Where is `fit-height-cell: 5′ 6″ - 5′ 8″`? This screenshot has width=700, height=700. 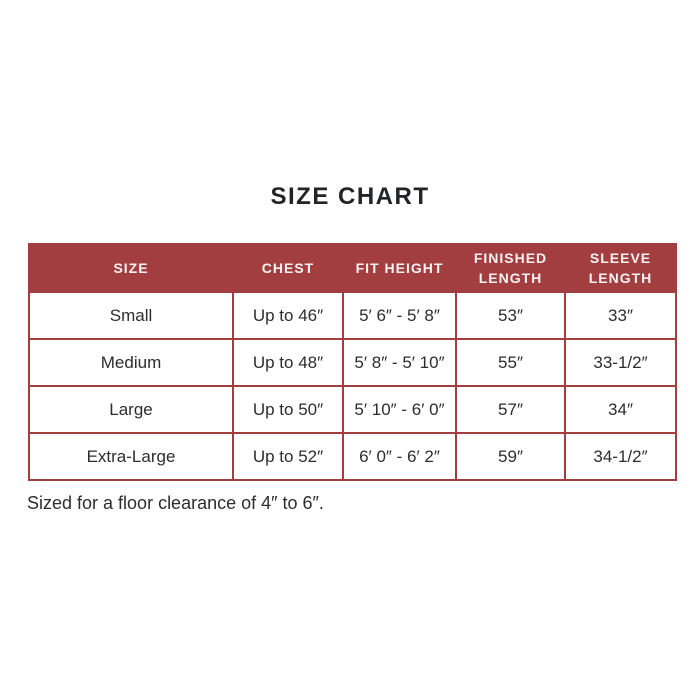
fit-height-cell: 5′ 6″ - 5′ 8″ is located at coordinates (399, 315).